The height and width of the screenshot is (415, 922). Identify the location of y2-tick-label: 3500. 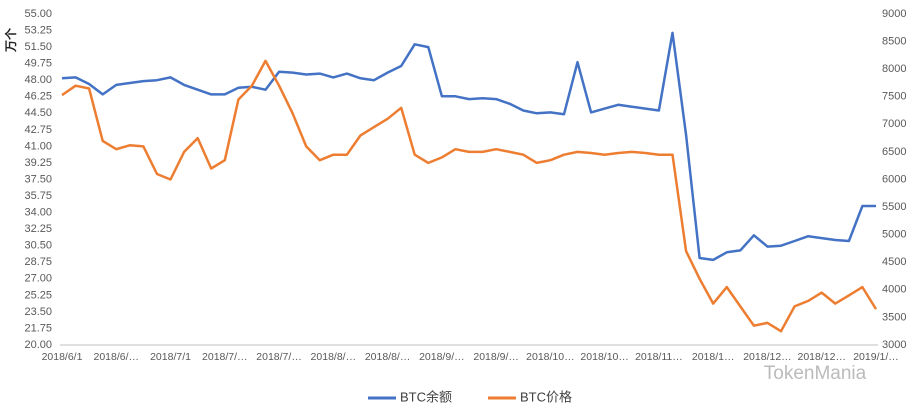
(894, 317).